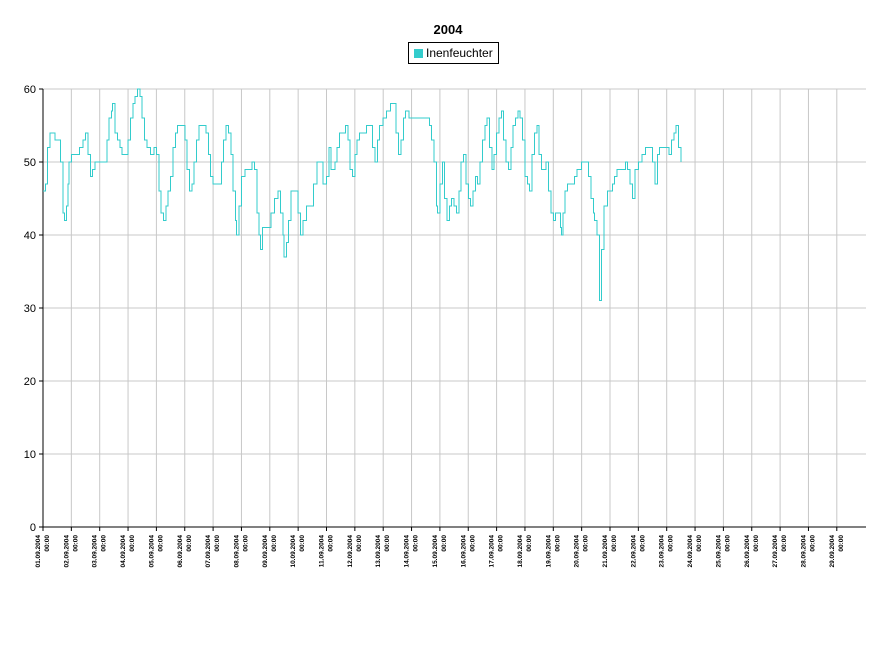  I want to click on legend: Inenfeuchter, so click(453, 53).